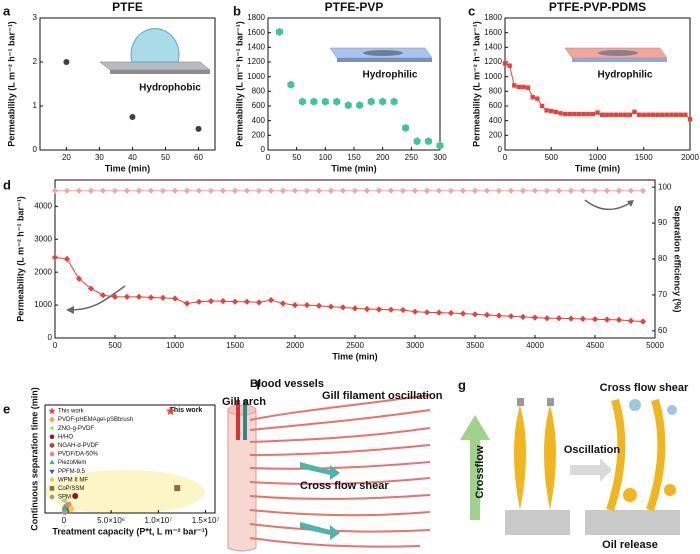 This screenshot has height=554, width=700. I want to click on panel-label: e, so click(6, 408).